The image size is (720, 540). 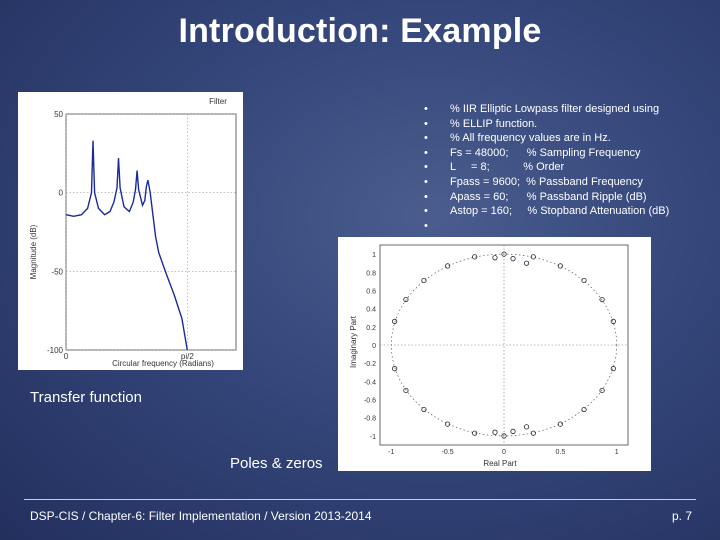 What do you see at coordinates (560, 211) in the screenshot?
I see `code-line-text: Astop = 160; % Stopband Attenuation (dB)` at bounding box center [560, 211].